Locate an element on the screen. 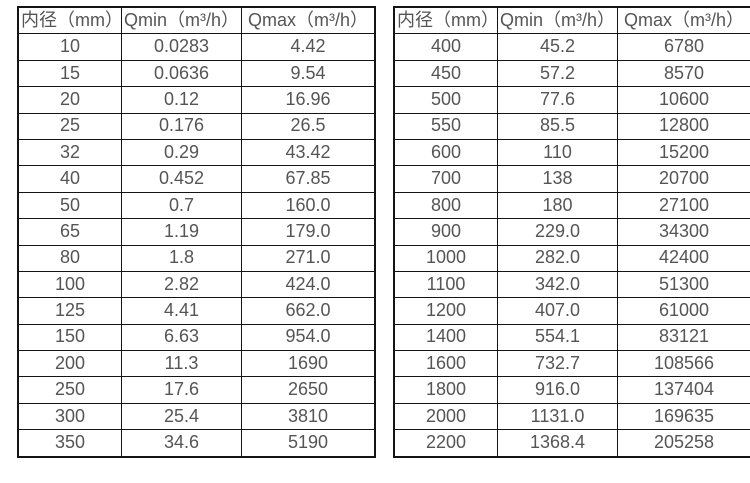 This screenshot has height=483, width=750. data-cell: 205258 is located at coordinates (683, 443).